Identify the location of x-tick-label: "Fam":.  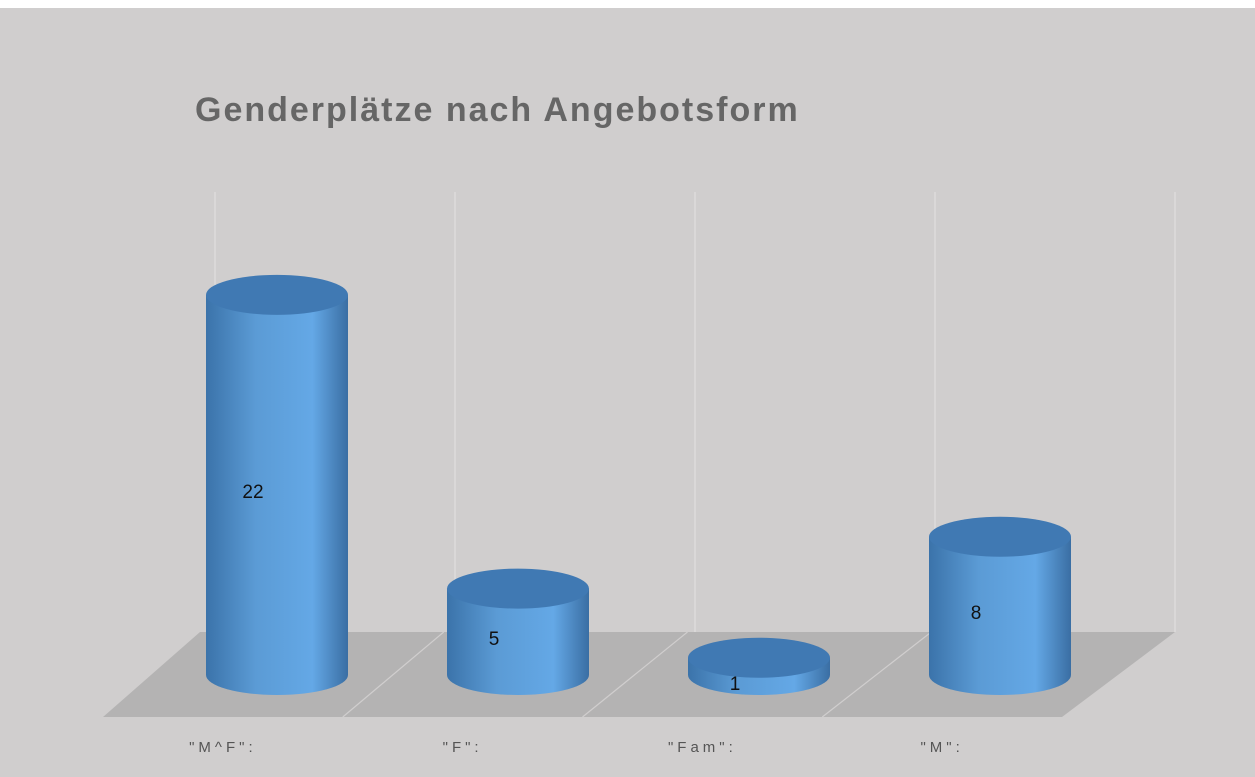
(702, 747).